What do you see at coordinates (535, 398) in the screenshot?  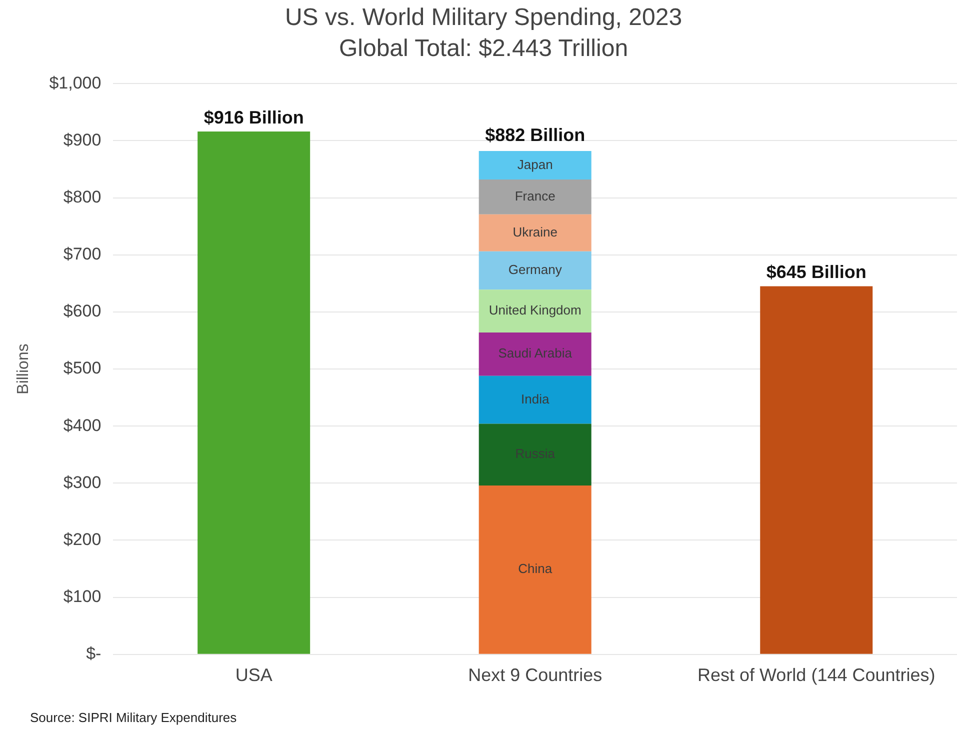 I see `series-label: India` at bounding box center [535, 398].